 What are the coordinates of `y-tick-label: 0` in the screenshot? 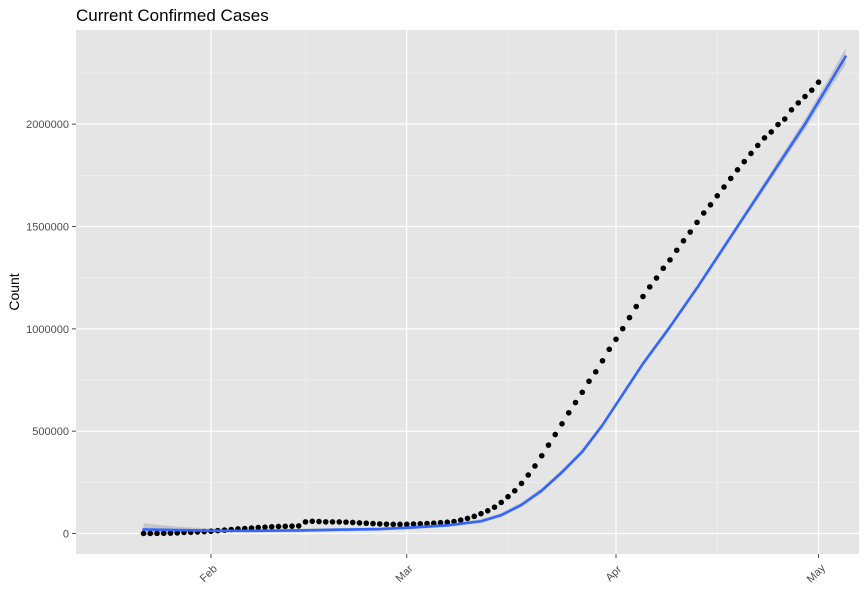 It's located at (66, 535).